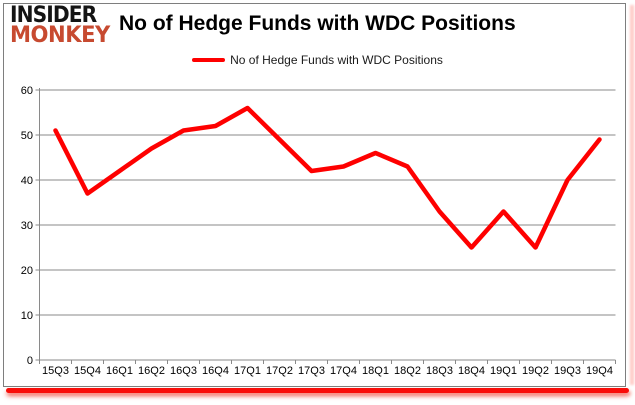  I want to click on y-axis-label: 30, so click(27, 226).